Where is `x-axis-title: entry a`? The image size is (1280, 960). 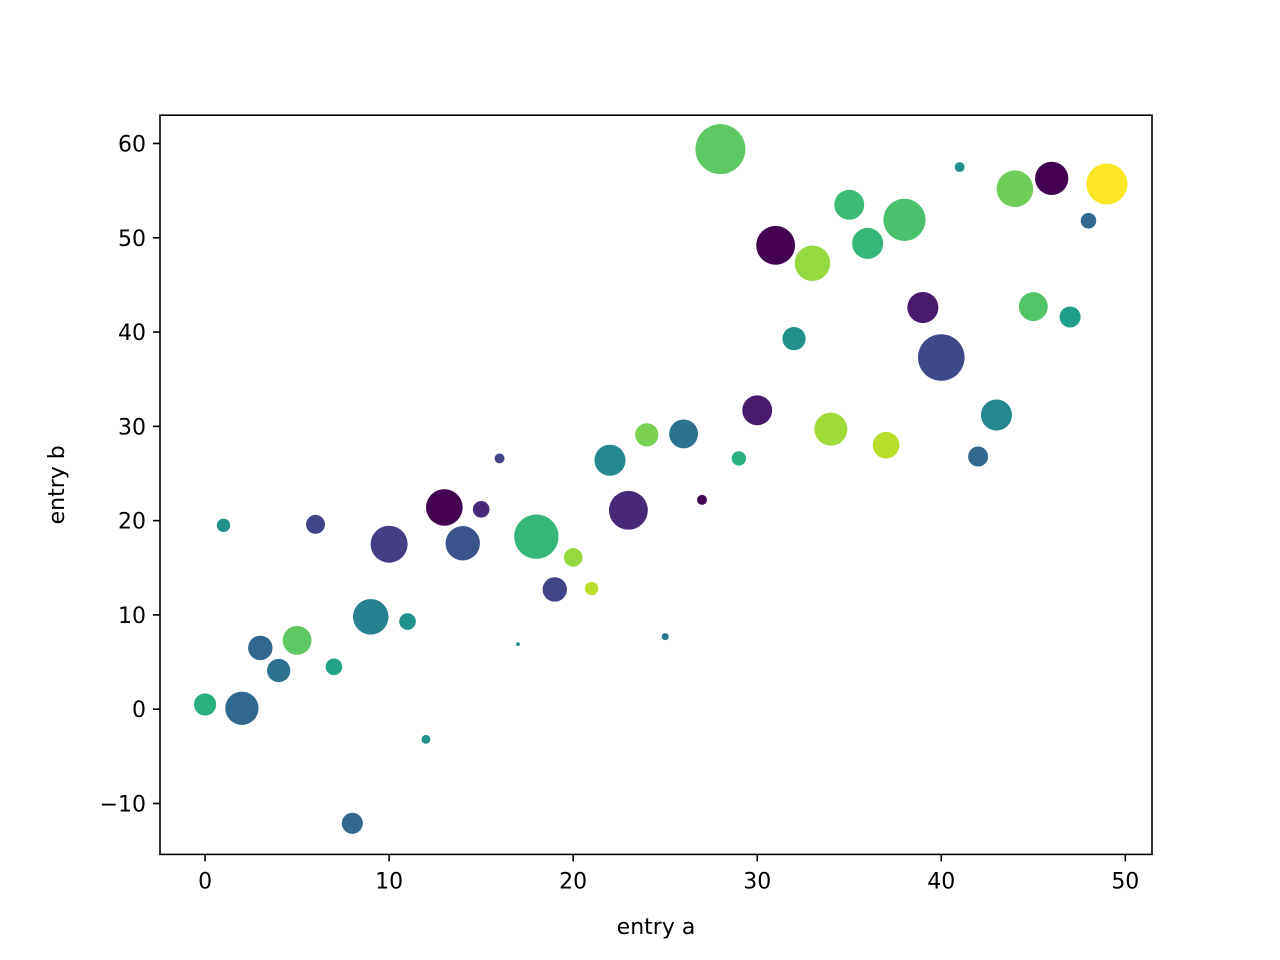
x-axis-title: entry a is located at coordinates (656, 927).